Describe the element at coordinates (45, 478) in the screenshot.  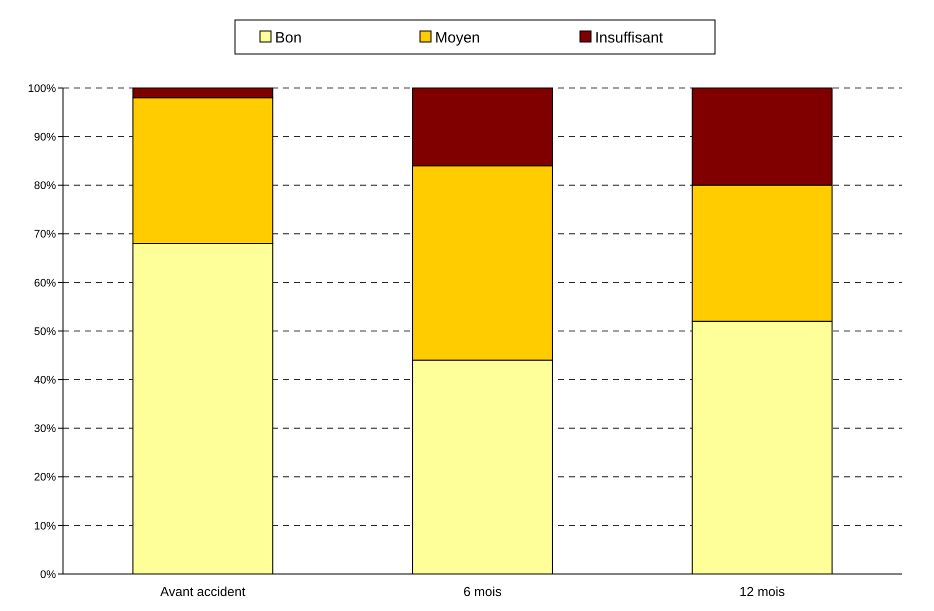
I see `y-tick-label: 20%` at that location.